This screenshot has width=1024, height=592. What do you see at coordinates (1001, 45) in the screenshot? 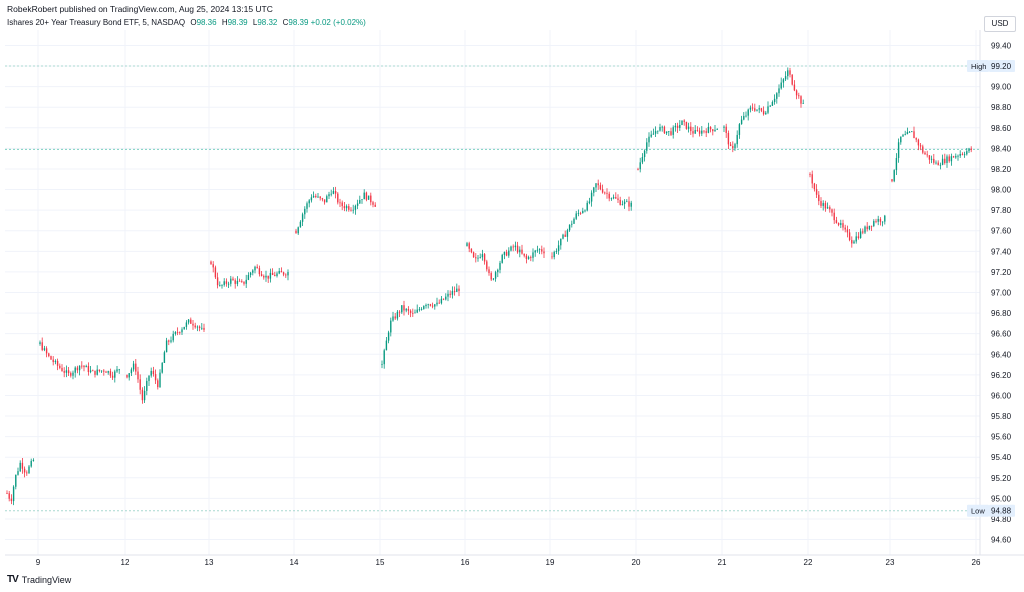
I see `y-tick-label: 99.40` at bounding box center [1001, 45].